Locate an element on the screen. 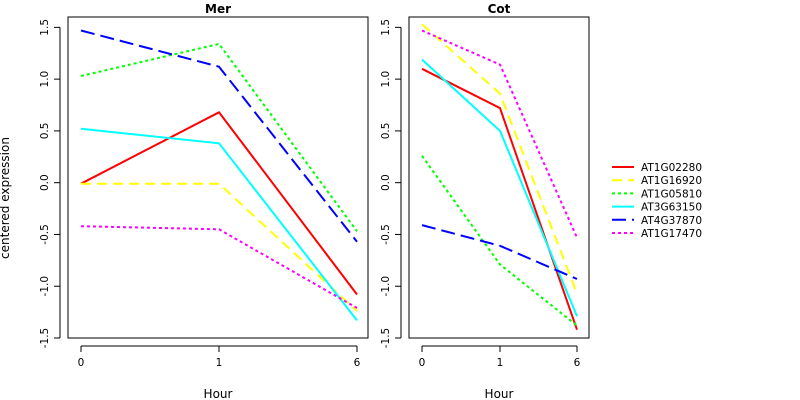 The width and height of the screenshot is (800, 400). series-line-at4g37870 is located at coordinates (499, 252).